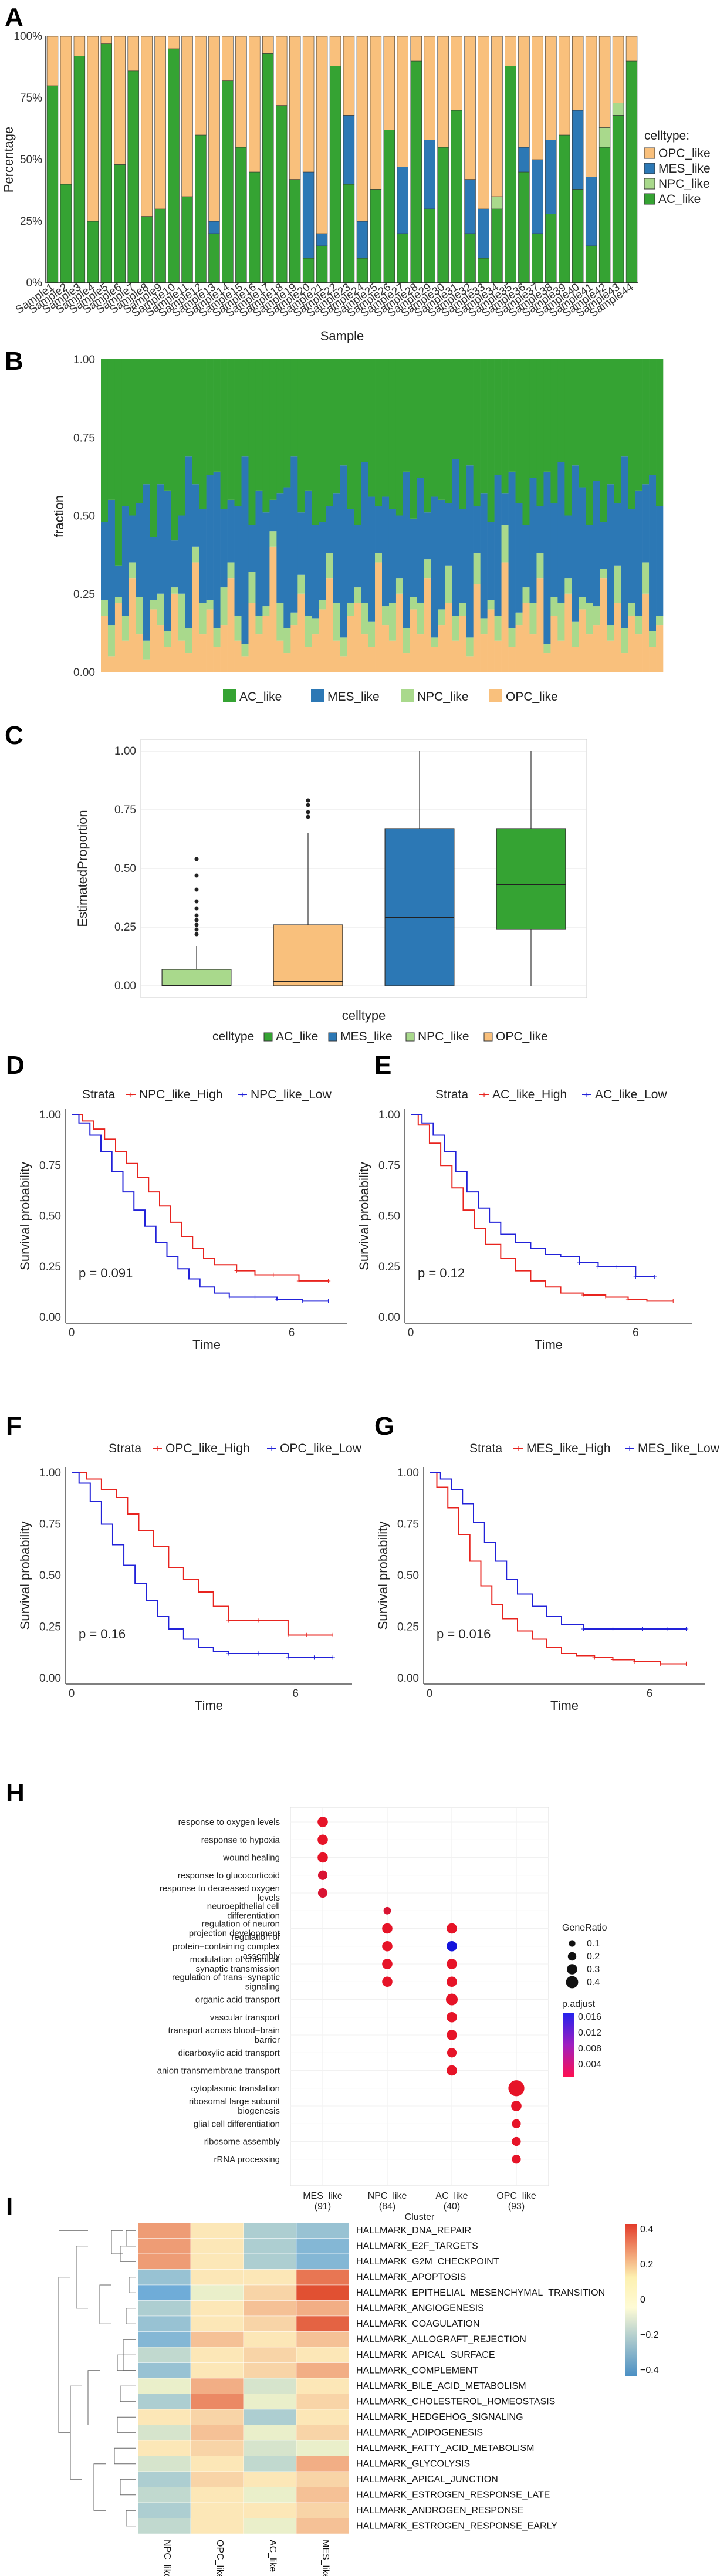 This screenshot has width=727, height=2576. What do you see at coordinates (273, 2556) in the screenshot?
I see `column-label: AC_like` at bounding box center [273, 2556].